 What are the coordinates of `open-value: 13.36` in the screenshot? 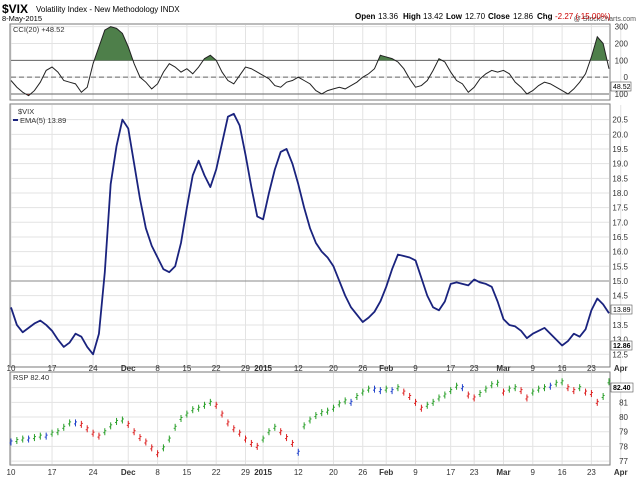 It's located at (388, 16).